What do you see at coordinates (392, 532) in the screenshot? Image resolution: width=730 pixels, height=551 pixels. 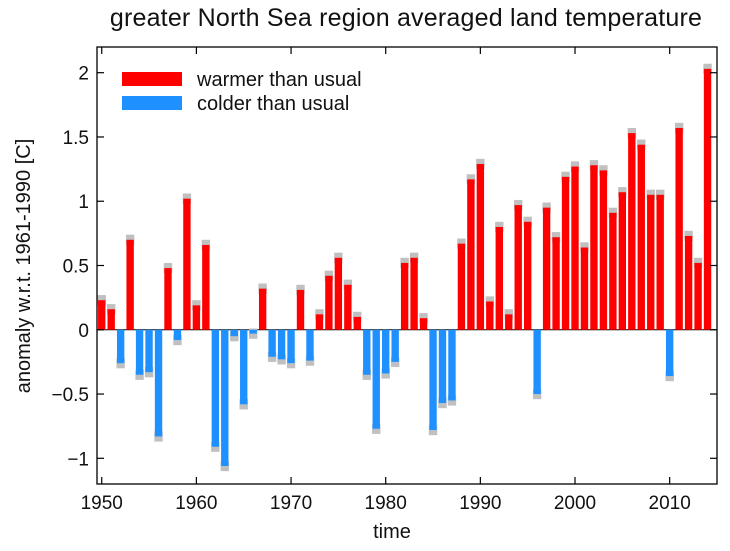 I see `x-axis-label: time` at bounding box center [392, 532].